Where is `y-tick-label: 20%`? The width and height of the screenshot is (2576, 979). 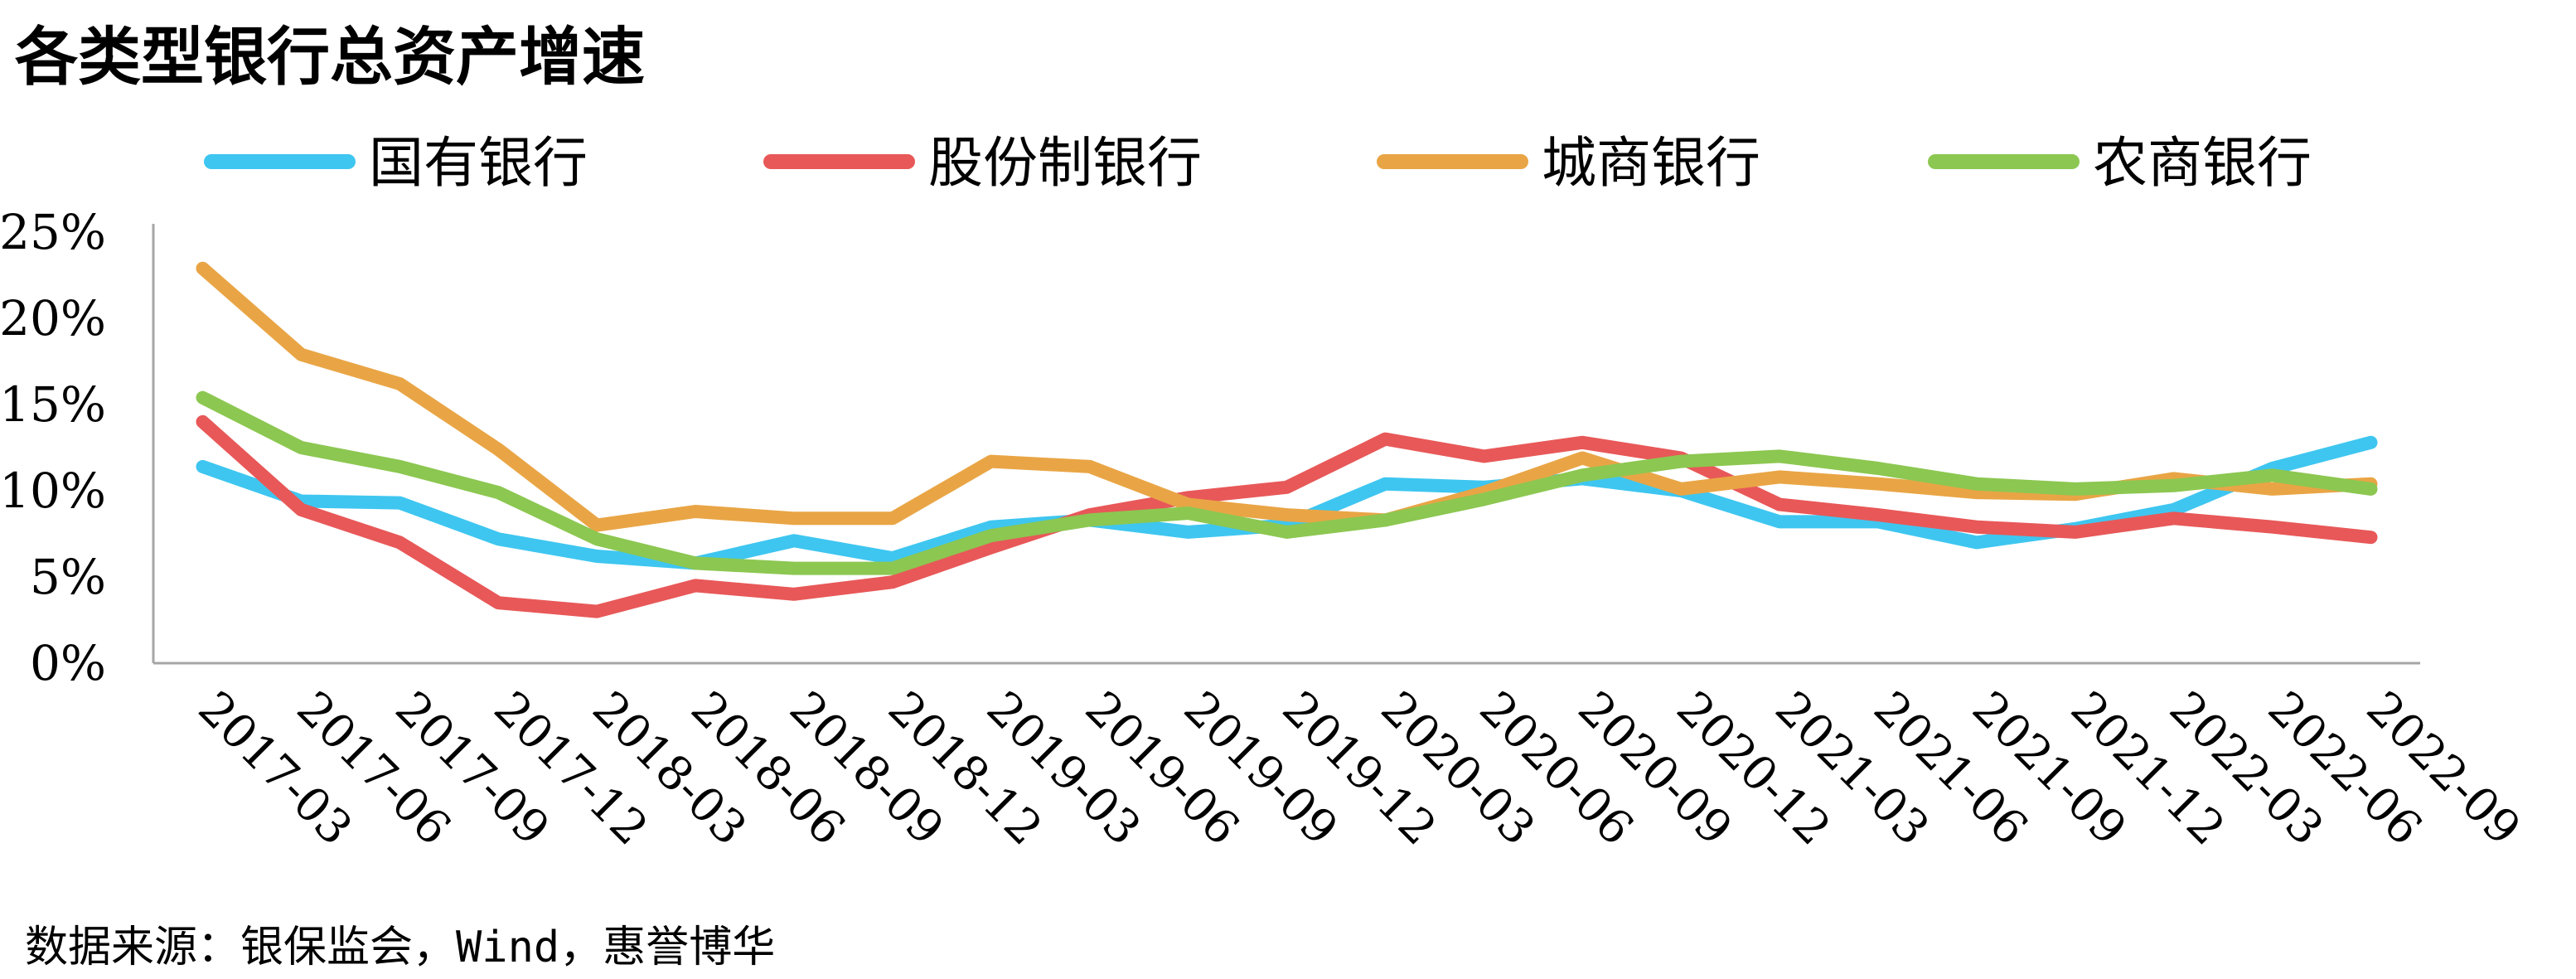
y-tick-label: 20% is located at coordinates (53, 318).